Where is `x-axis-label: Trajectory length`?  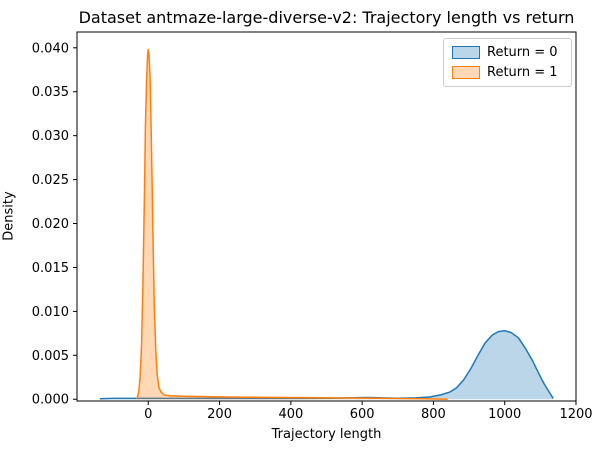 x-axis-label: Trajectory length is located at coordinates (326, 434).